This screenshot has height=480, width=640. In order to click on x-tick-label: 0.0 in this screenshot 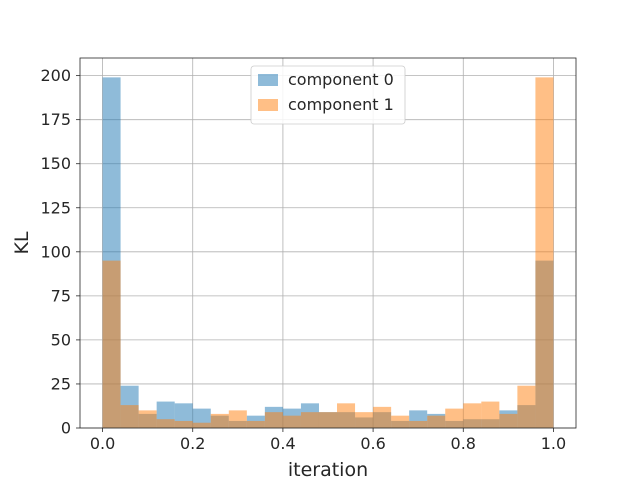, I will do `click(102, 443)`.